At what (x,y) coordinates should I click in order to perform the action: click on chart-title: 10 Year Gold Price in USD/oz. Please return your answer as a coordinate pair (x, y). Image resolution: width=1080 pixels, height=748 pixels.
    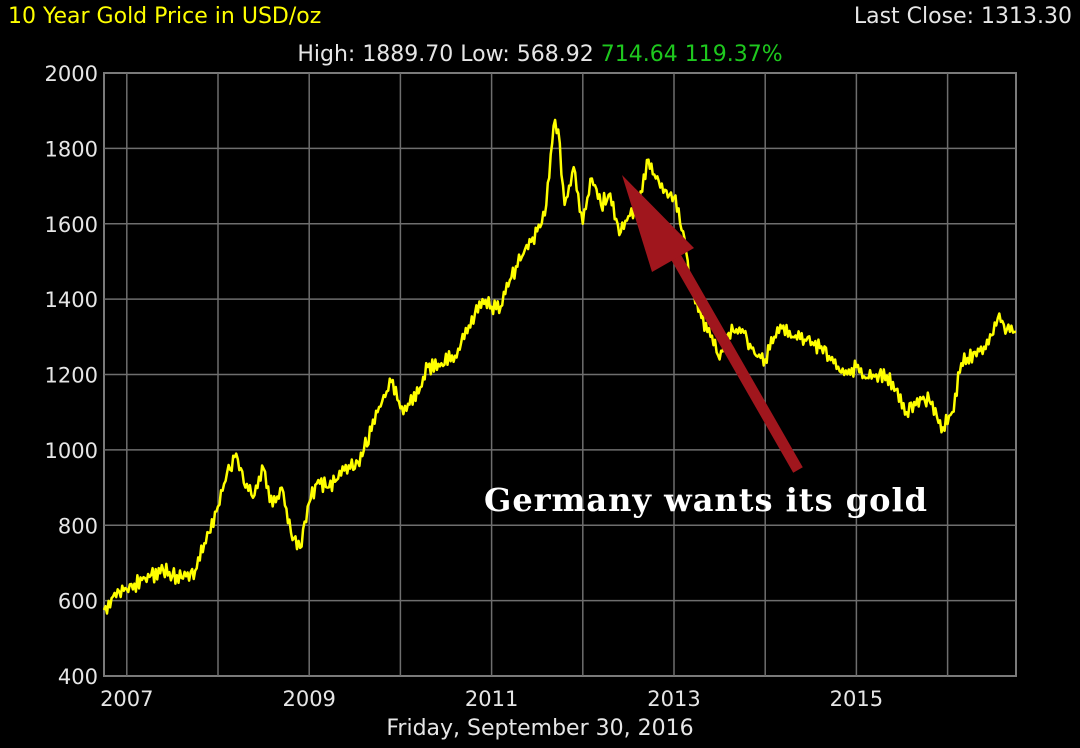
    Looking at the image, I should click on (165, 16).